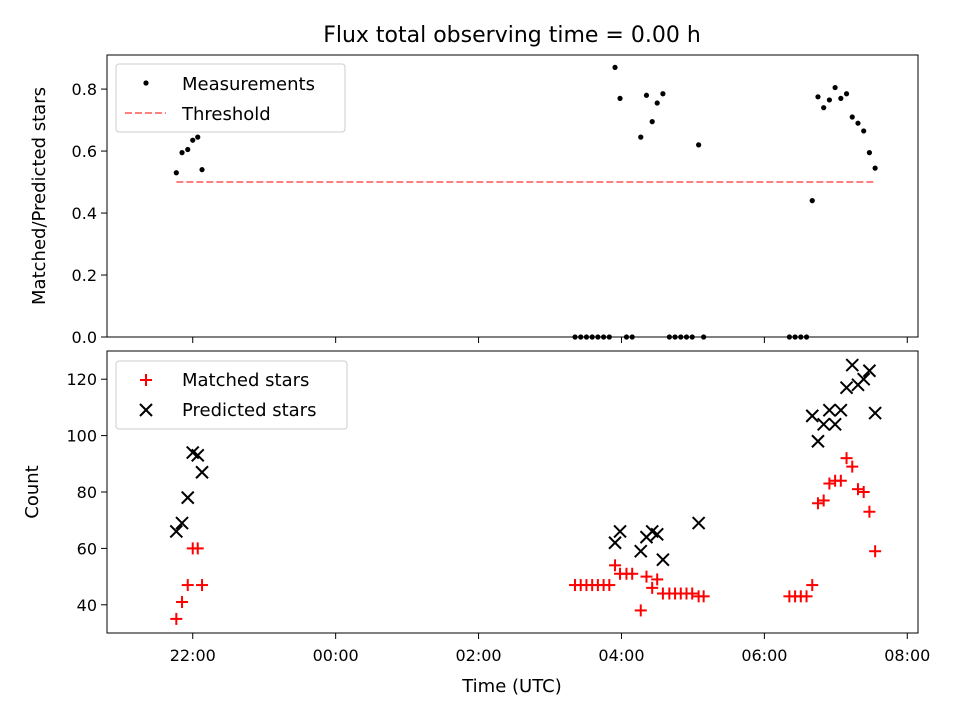 This screenshot has height=720, width=960. What do you see at coordinates (764, 655) in the screenshot?
I see `bottom-x-tick-label: 06:00` at bounding box center [764, 655].